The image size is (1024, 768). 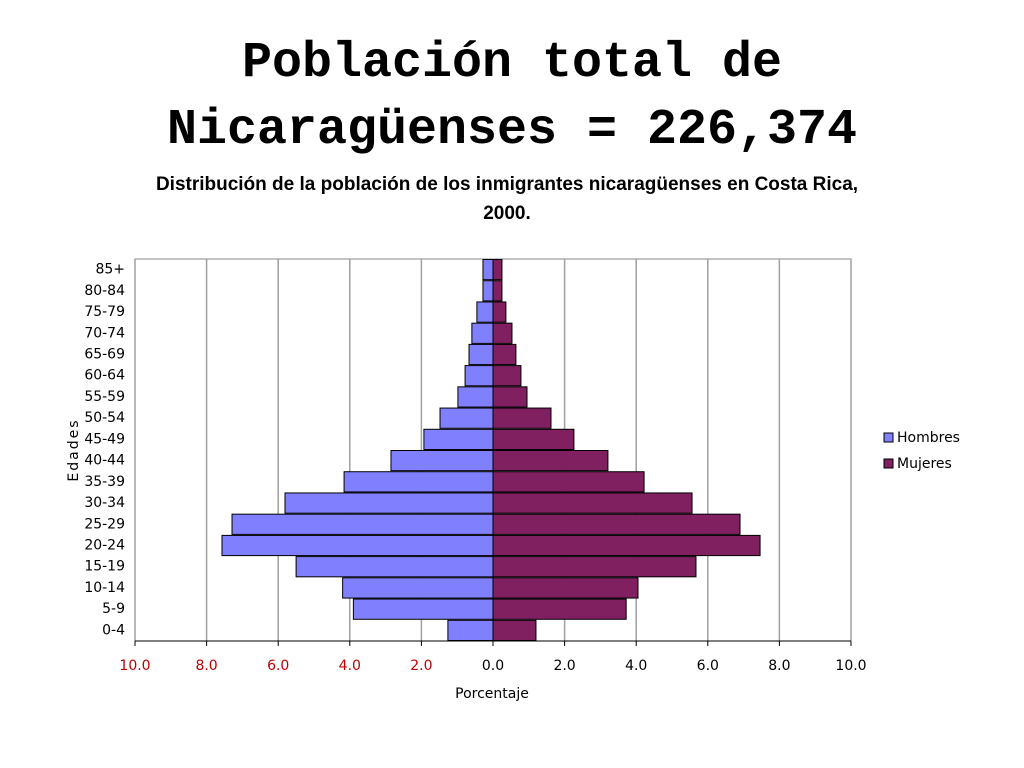 I want to click on y-tick-label: 30-34, so click(x=104, y=503).